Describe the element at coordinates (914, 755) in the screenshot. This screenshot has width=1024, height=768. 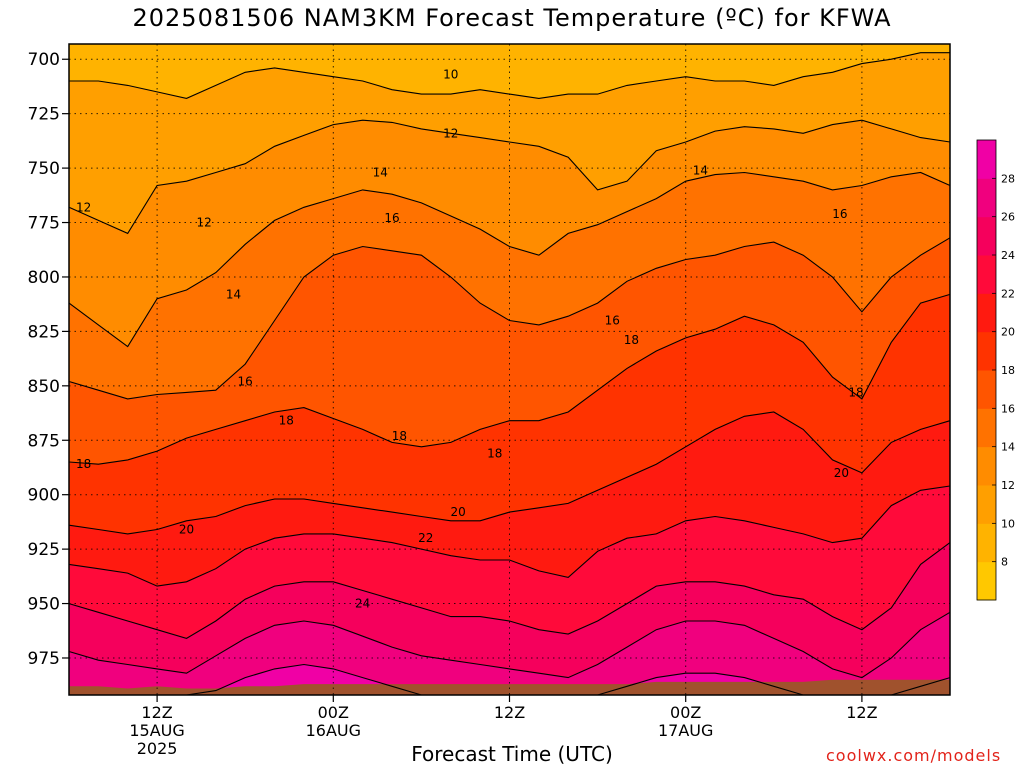
I see `credit-text: coolwx.com/models` at that location.